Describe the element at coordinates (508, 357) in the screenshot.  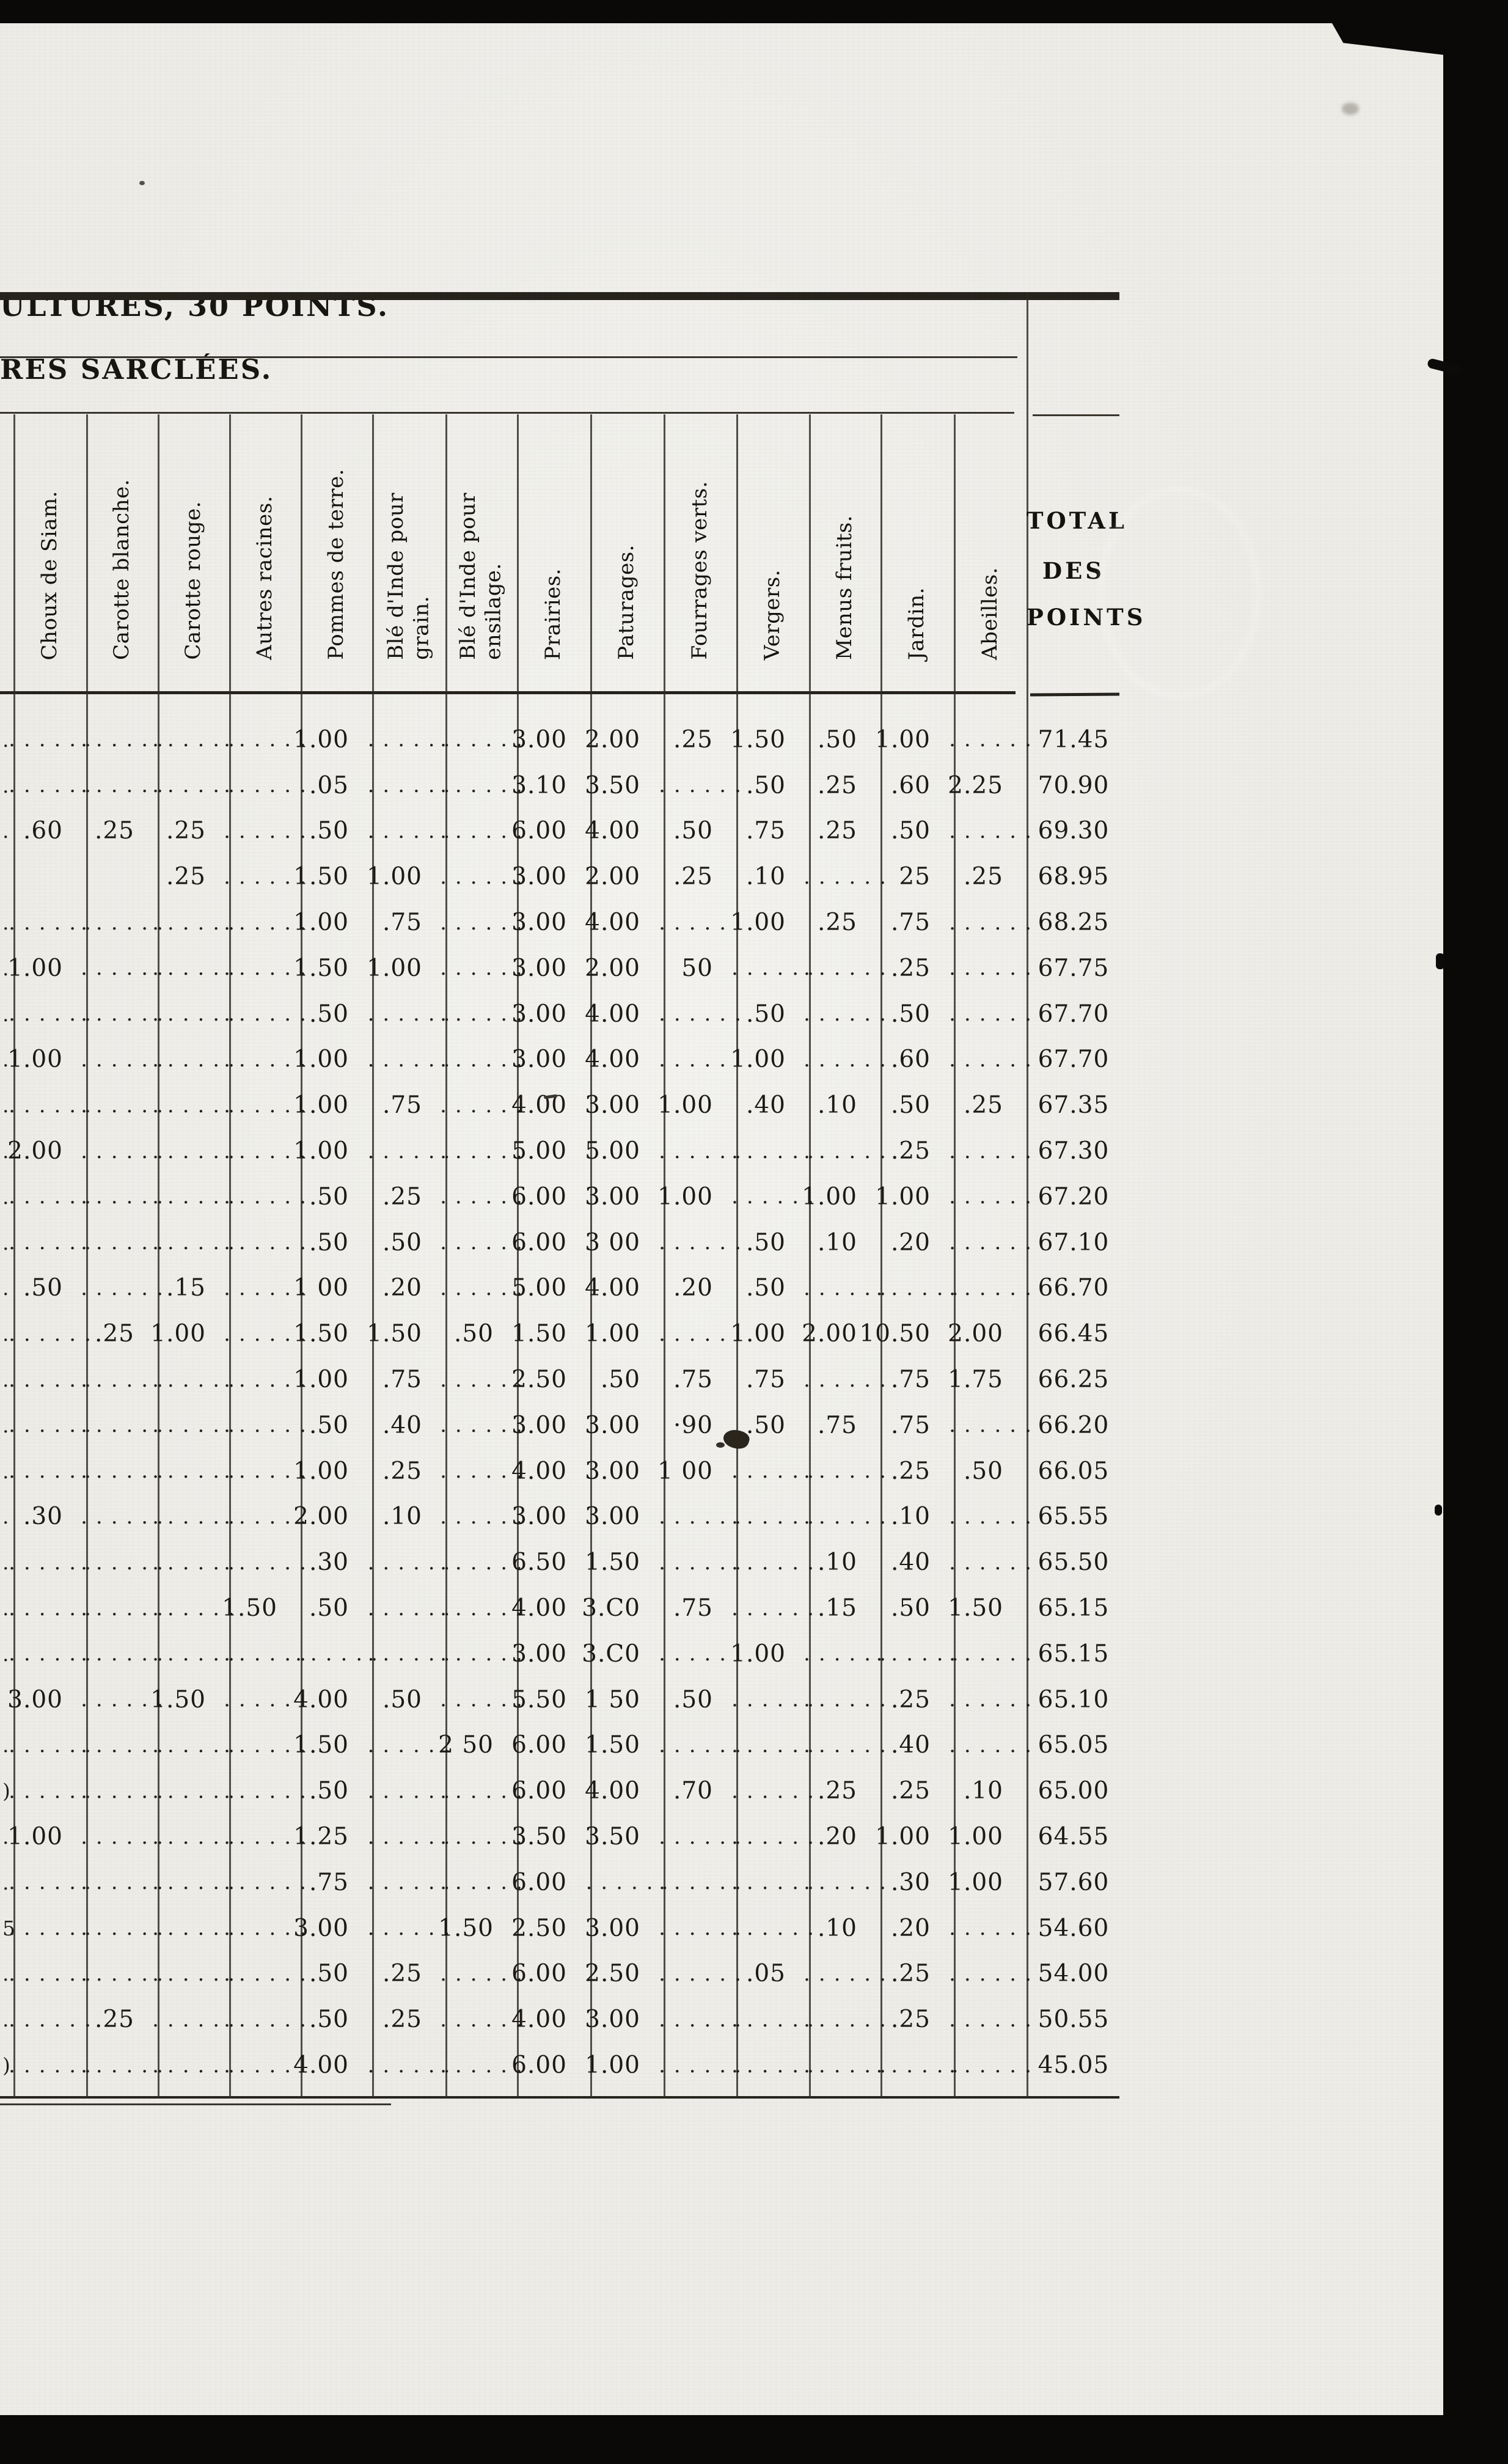
I see `rule-under-title` at that location.